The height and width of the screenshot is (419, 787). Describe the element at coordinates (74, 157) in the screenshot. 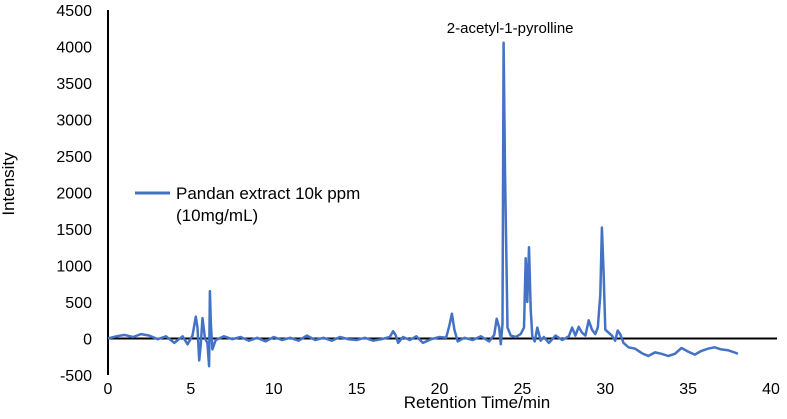

I see `y-tick-label: 2500` at that location.